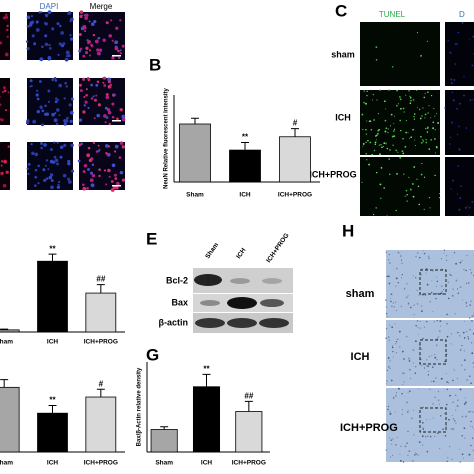 This screenshot has height=474, width=474. What do you see at coordinates (343, 117) in the screenshot?
I see `row-label: ICH` at bounding box center [343, 117].